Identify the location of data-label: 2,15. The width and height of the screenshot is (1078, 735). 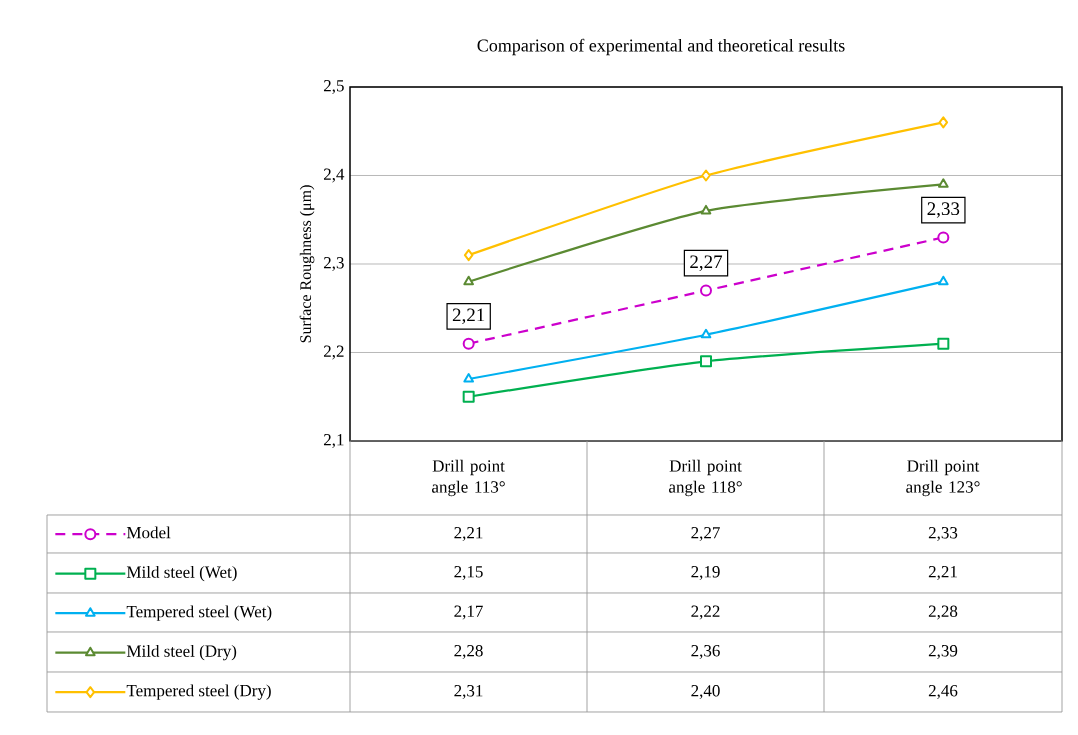
(468, 573).